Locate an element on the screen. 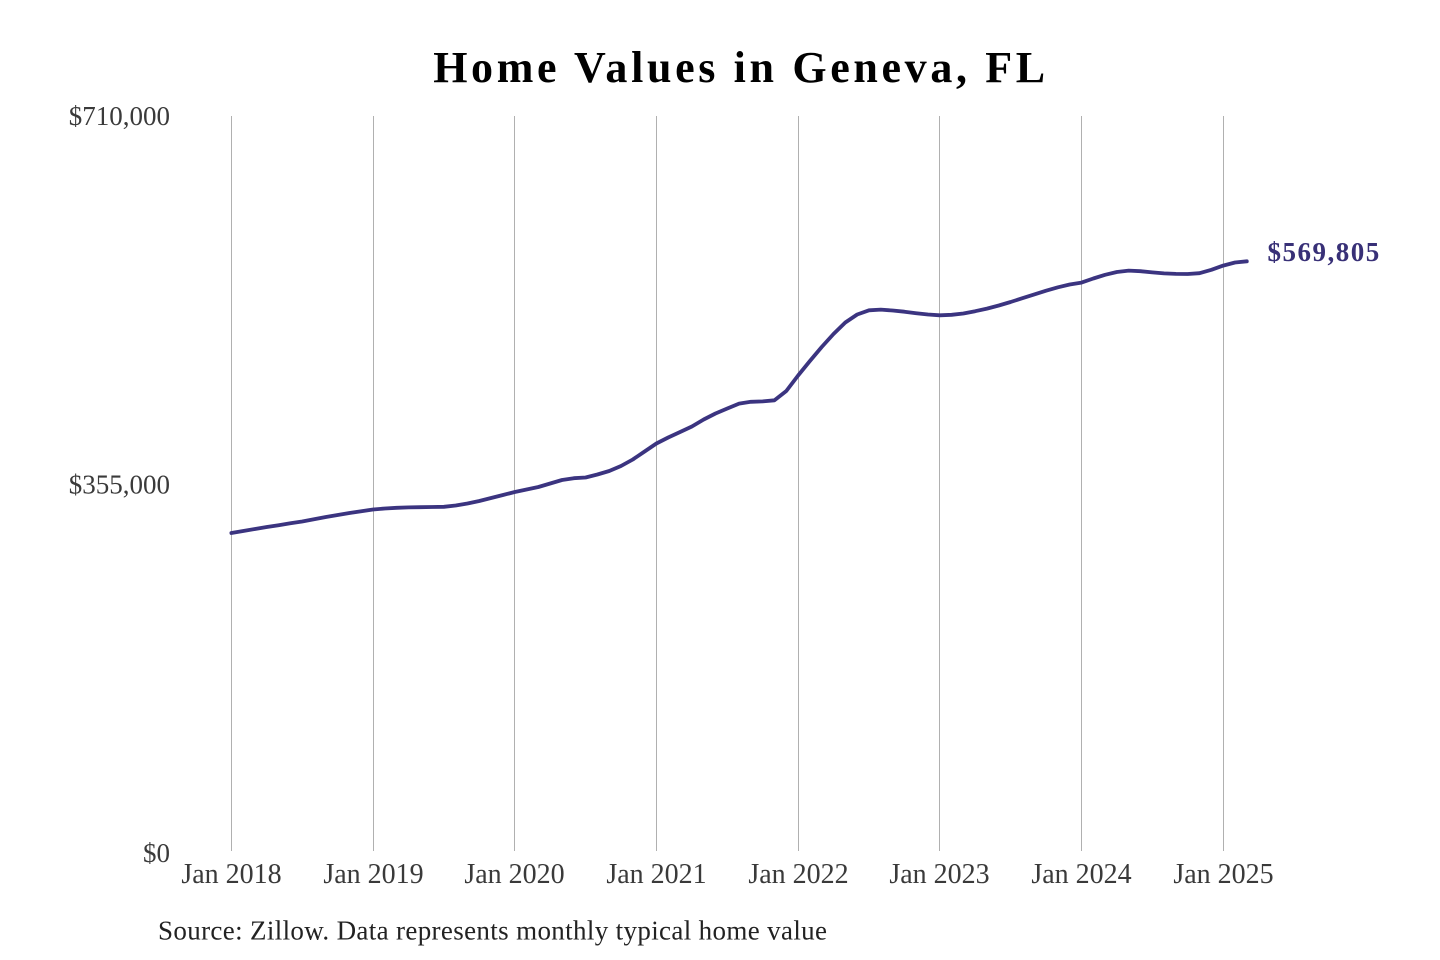 The height and width of the screenshot is (960, 1440). svg-text: Jan 2019 is located at coordinates (373, 874).